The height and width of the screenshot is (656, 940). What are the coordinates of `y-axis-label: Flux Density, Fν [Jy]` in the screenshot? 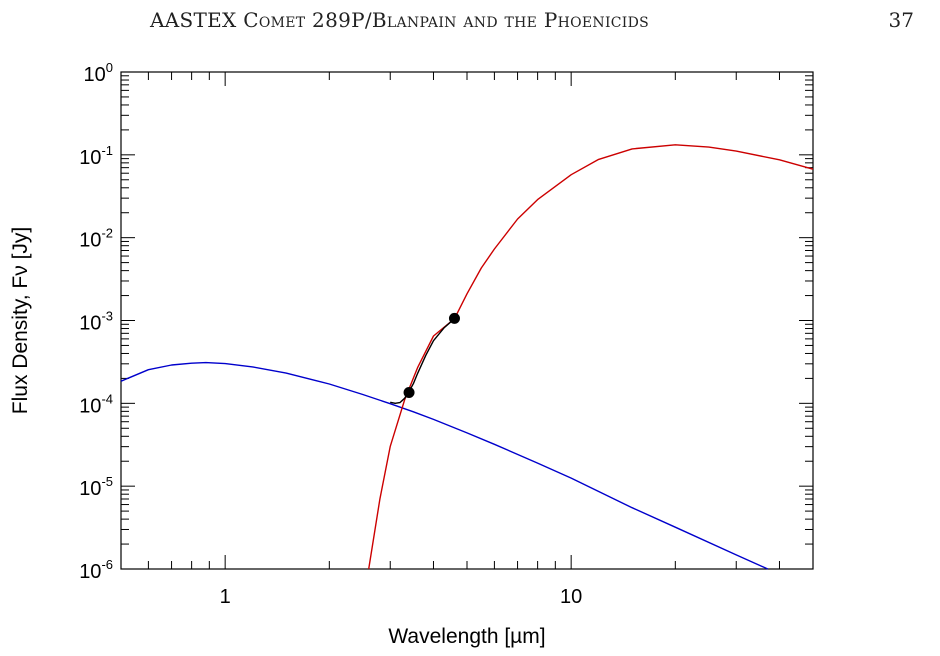 It's located at (20, 320).